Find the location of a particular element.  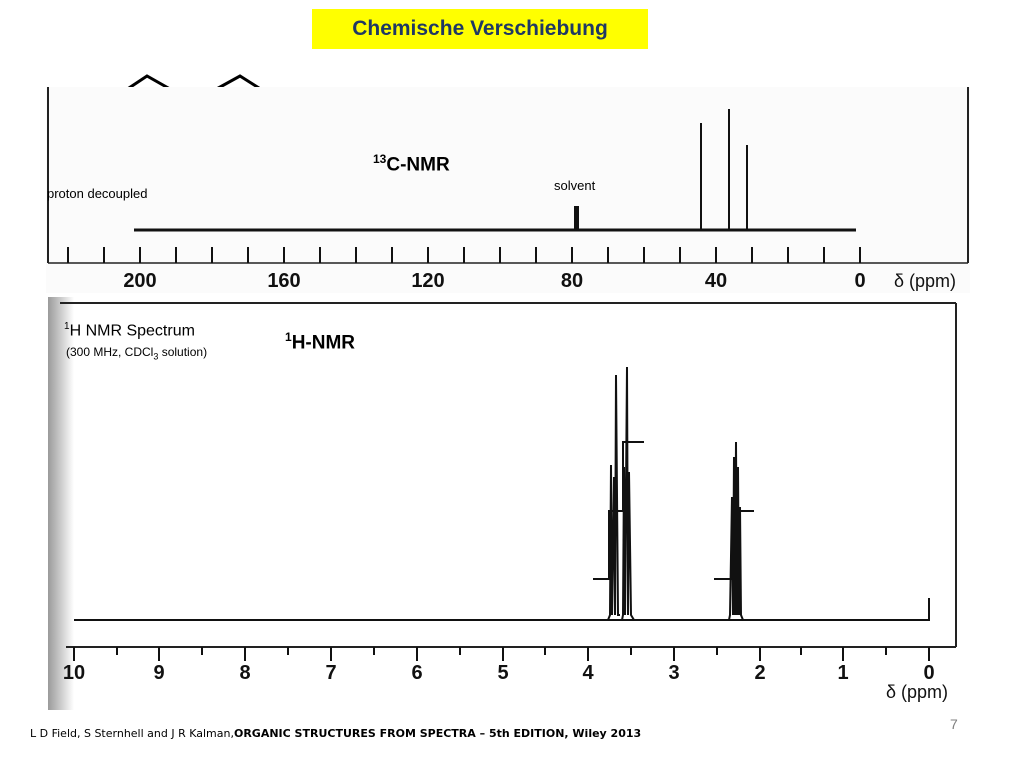

h1-tick-6: 6 is located at coordinates (416, 673).